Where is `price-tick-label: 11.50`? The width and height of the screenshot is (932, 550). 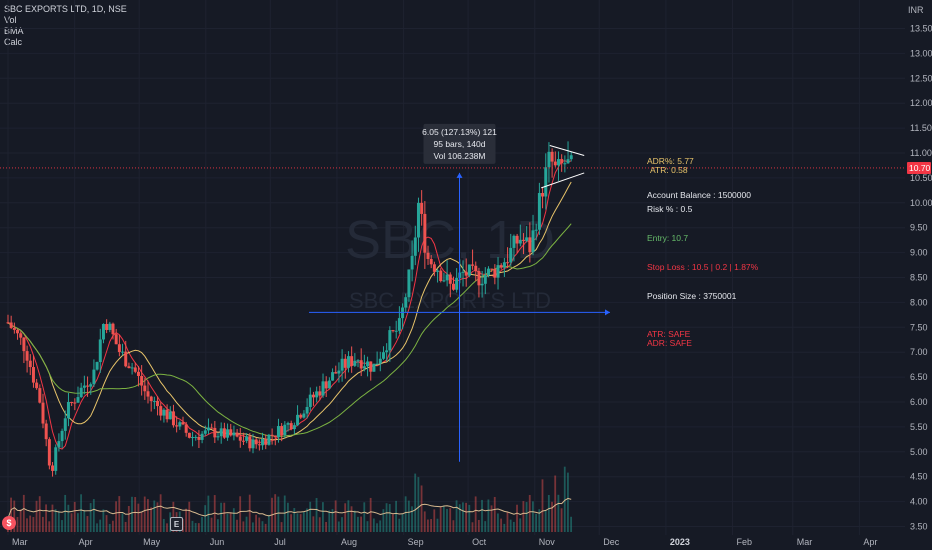
price-tick-label: 11.50 is located at coordinates (921, 128).